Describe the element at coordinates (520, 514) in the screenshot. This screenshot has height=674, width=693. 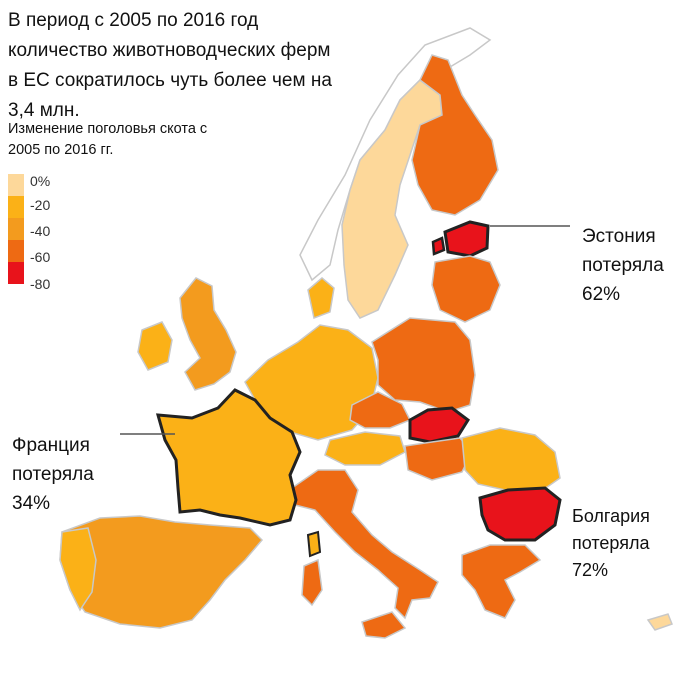
I see `region-bulgaria` at that location.